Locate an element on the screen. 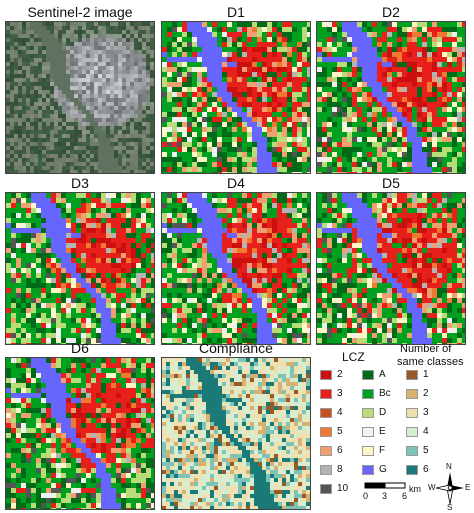 The image size is (474, 513). scale-bar-graphic is located at coordinates (385, 485).